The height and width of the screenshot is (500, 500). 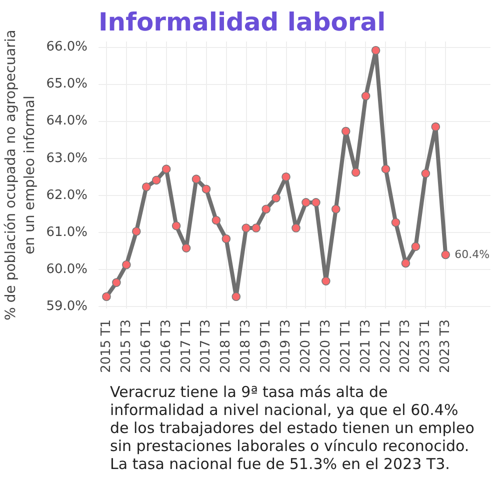 I want to click on x-tick-label: 2017 T1, so click(x=186, y=346).